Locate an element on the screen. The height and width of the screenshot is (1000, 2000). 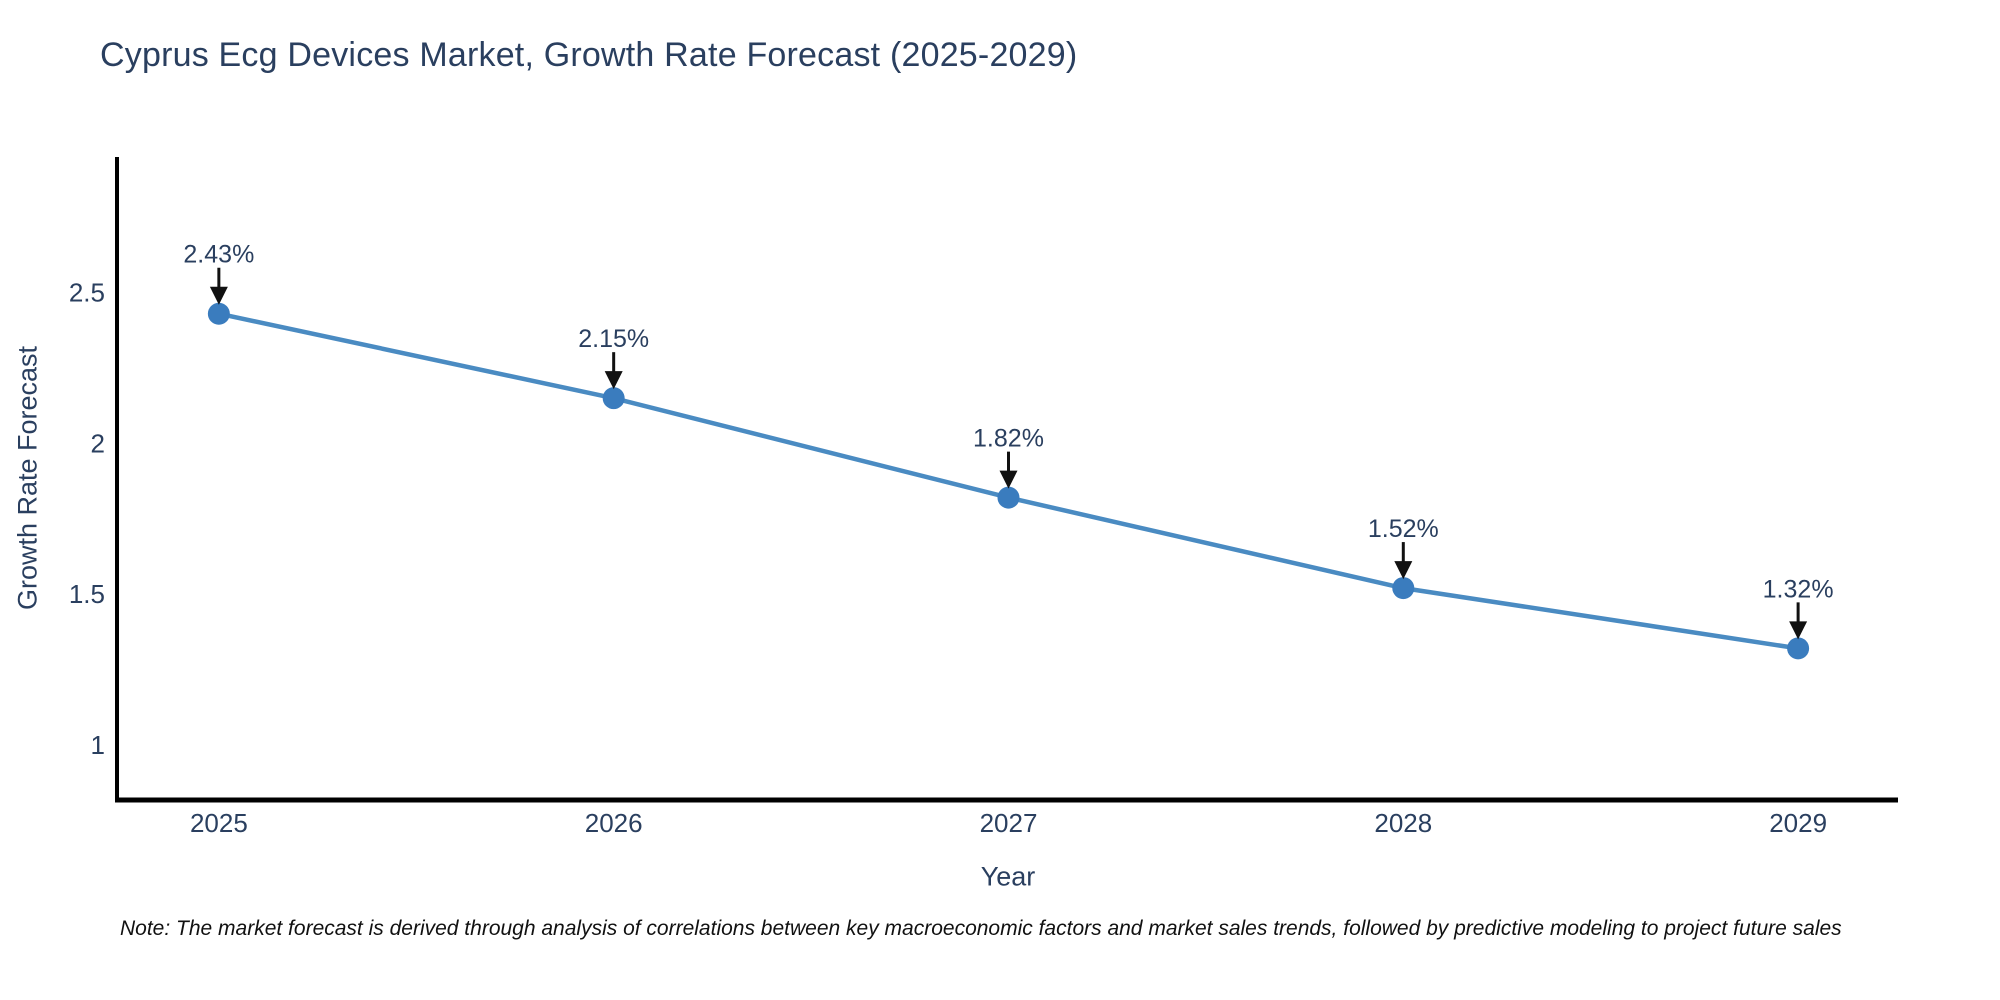
x-tick-label: 2025 is located at coordinates (219, 823).